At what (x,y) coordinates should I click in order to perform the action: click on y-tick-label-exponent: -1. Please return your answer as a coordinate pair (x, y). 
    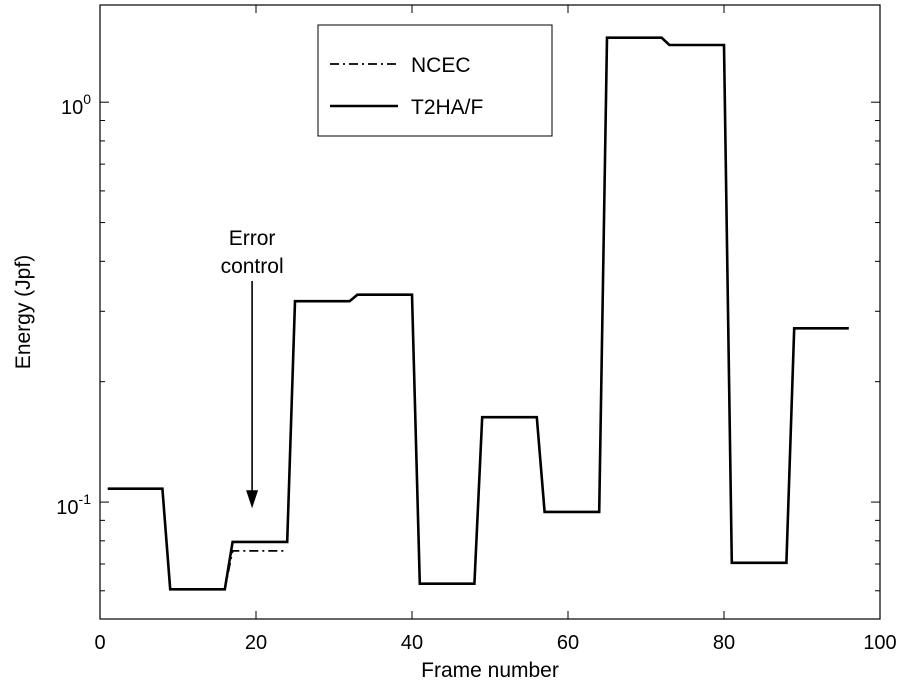
    Looking at the image, I should click on (85, 499).